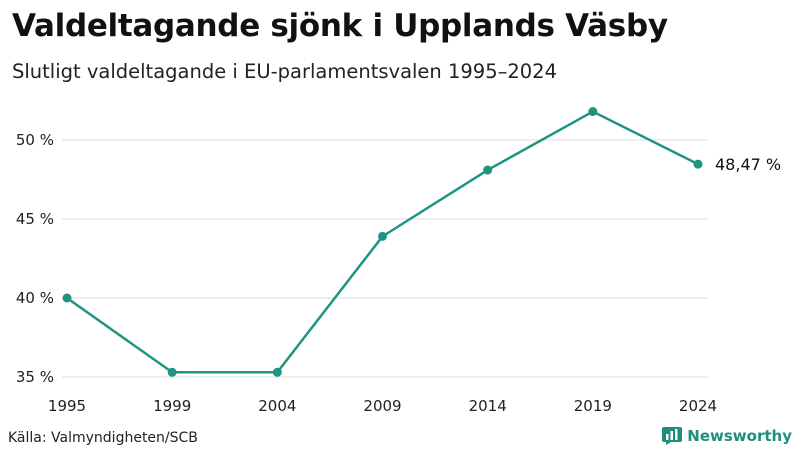  I want to click on x-tick-label: 1999, so click(172, 406).